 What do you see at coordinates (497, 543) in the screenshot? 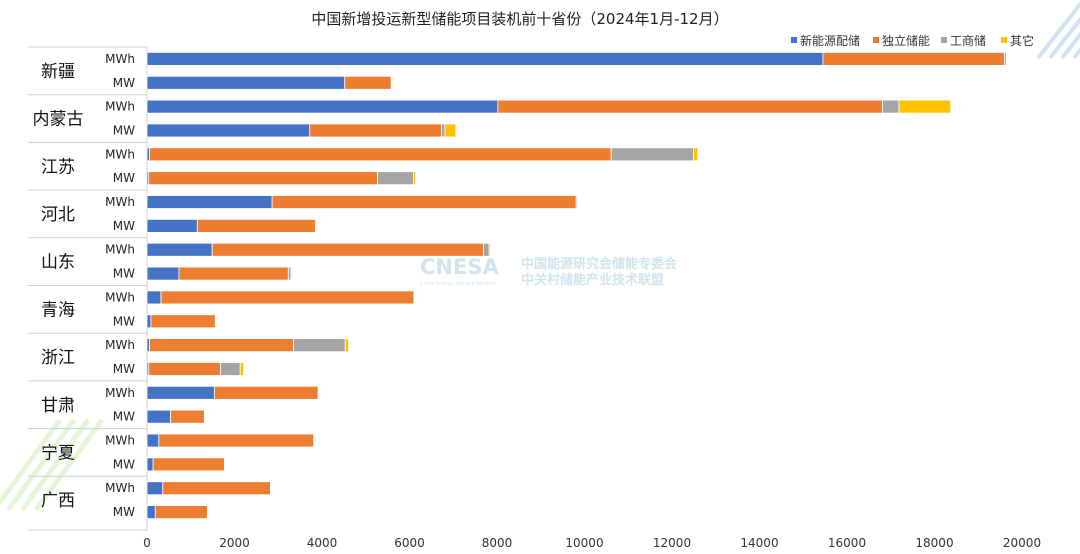
I see `x-tick-label: 8000` at bounding box center [497, 543].